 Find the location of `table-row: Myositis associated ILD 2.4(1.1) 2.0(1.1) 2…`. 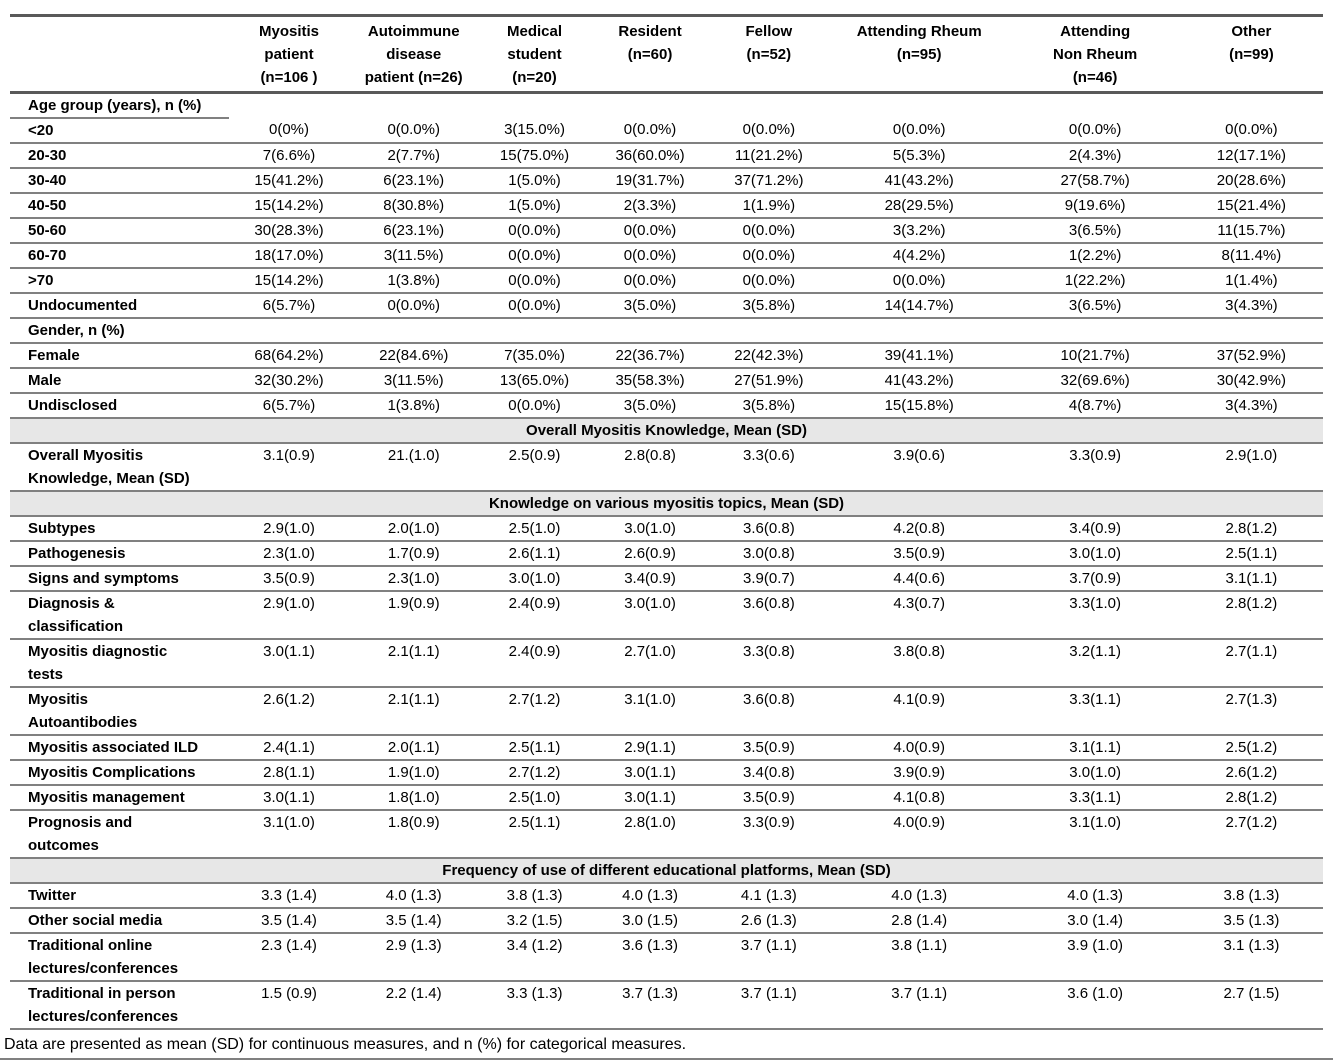

table-row: Myositis associated ILD 2.4(1.1) 2.0(1.1) 2… is located at coordinates (666, 748).